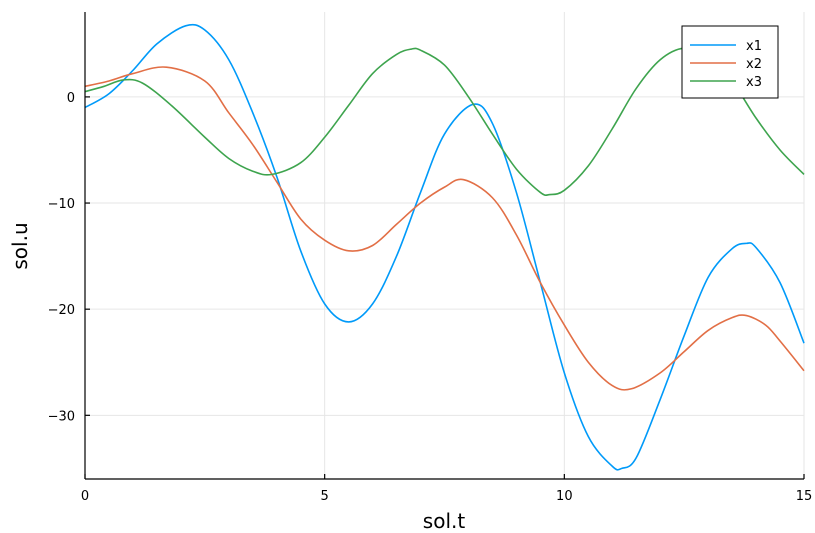 Image resolution: width=815 pixels, height=533 pixels. What do you see at coordinates (804, 496) in the screenshot?
I see `x-tick-label: 15` at bounding box center [804, 496].